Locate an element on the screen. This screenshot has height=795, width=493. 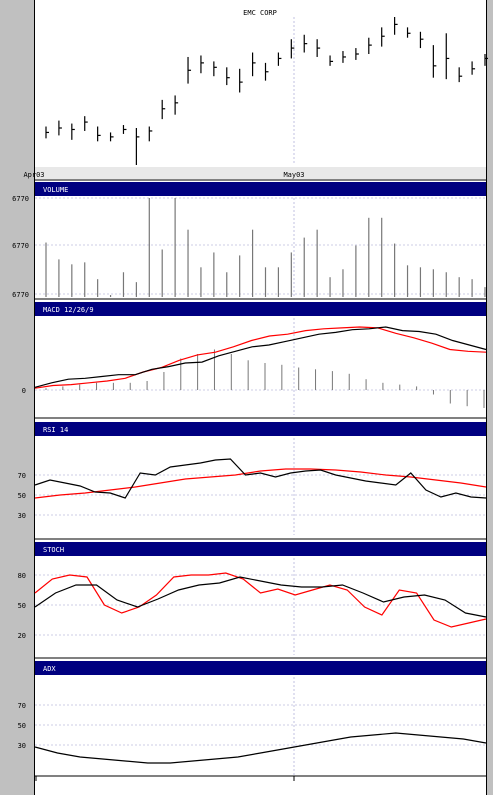
chart-title: EMC CORP is located at coordinates (260, 13).